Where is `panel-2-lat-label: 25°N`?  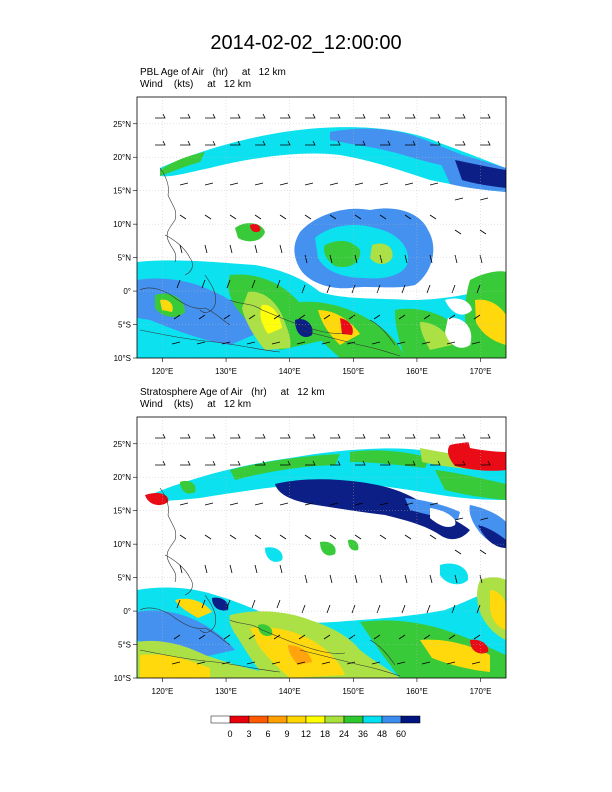
panel-2-lat-label: 25°N is located at coordinates (122, 444).